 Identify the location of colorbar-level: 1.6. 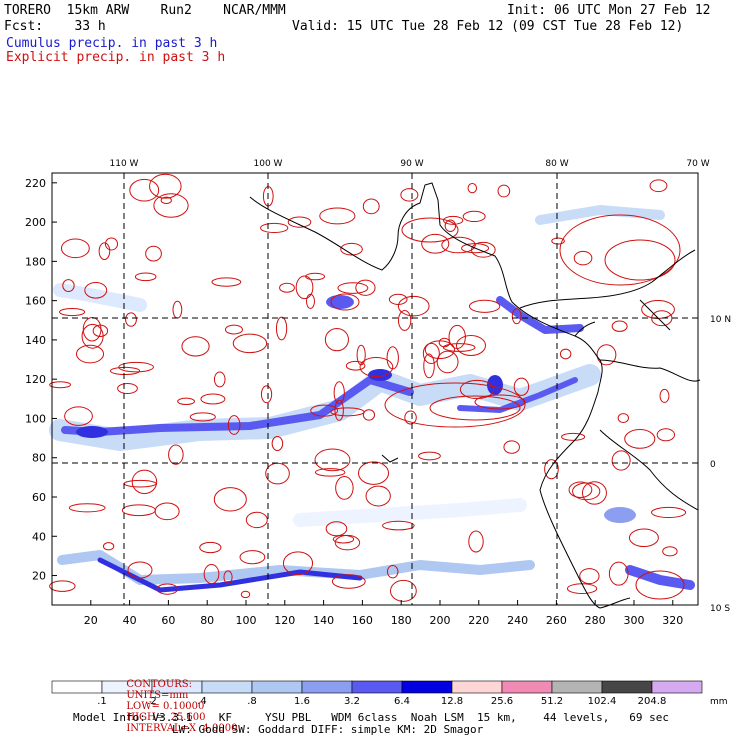
(302, 701).